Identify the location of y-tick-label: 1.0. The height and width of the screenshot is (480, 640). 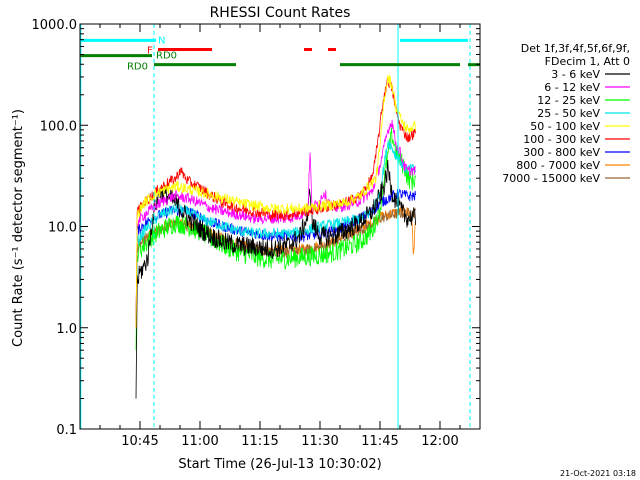
(66, 329).